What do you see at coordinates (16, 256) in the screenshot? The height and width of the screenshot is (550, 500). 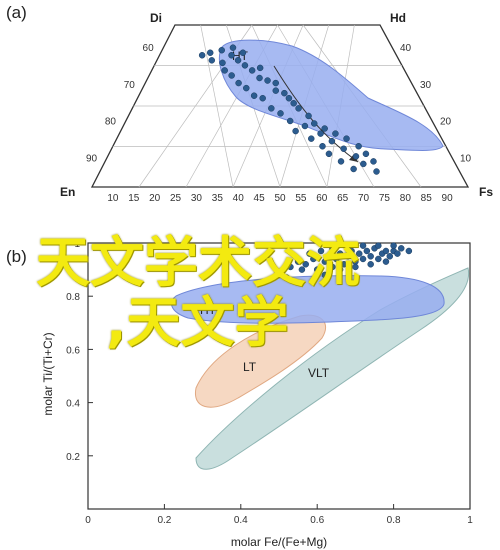 I see `panel-label-b: (b)` at bounding box center [16, 256].